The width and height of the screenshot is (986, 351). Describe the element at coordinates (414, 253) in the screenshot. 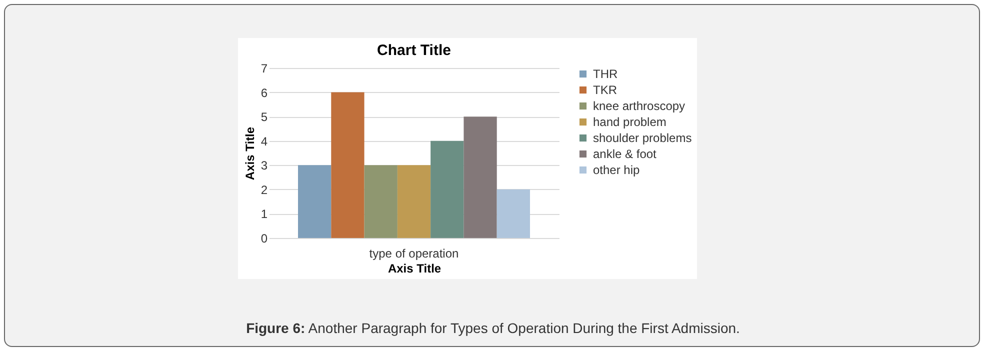

I see `x-tick-label: type of operation` at that location.